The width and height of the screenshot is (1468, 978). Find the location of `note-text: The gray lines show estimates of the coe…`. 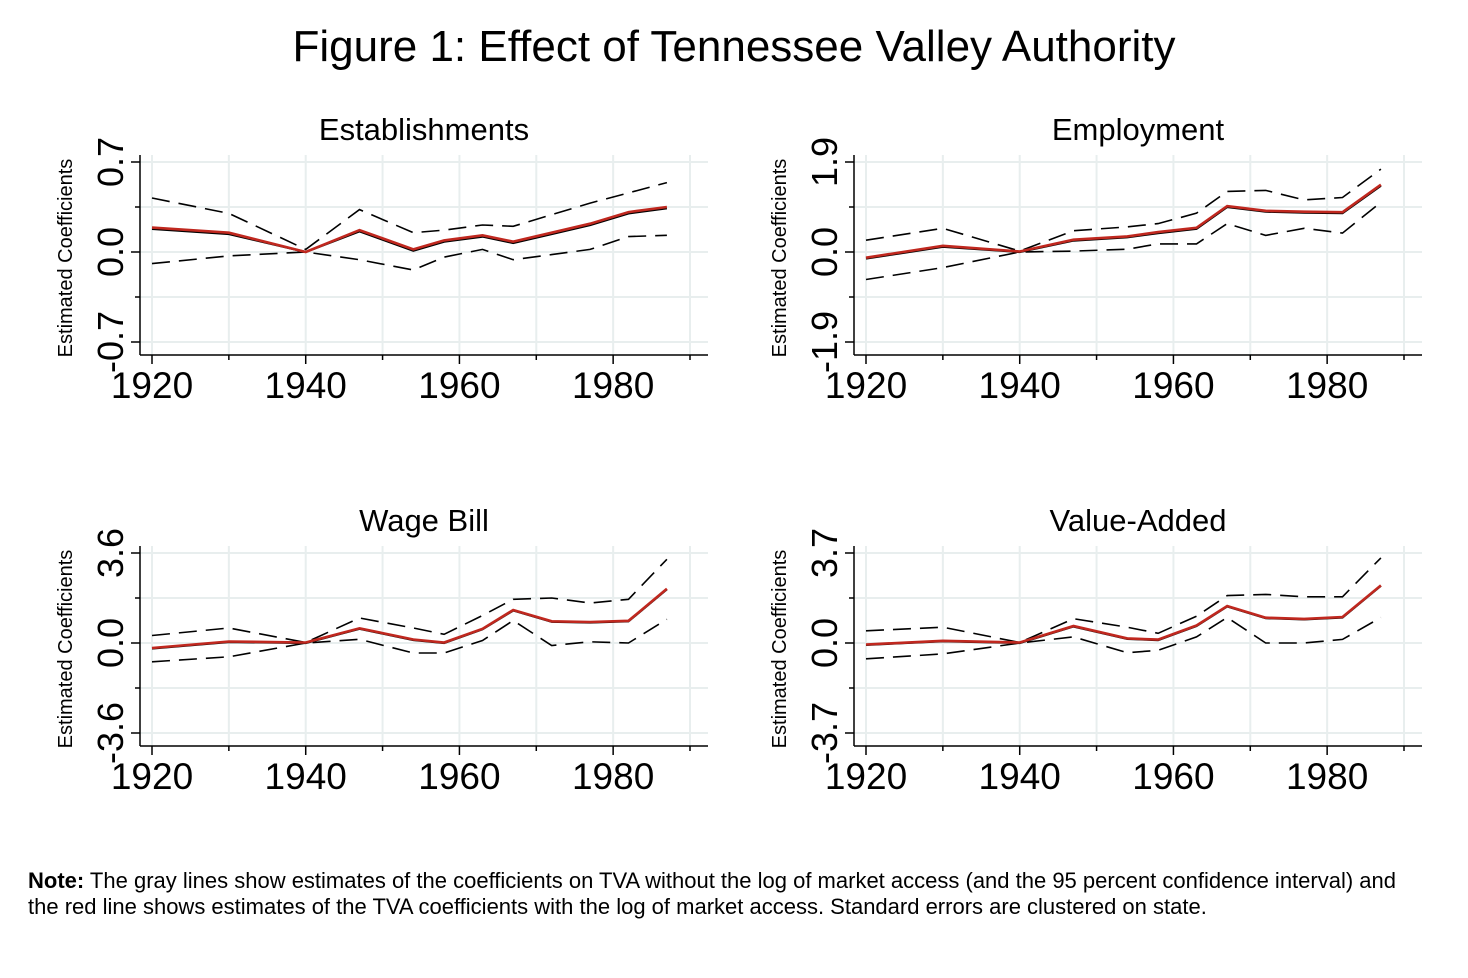

note-text: The gray lines show estimates of the coe… is located at coordinates (712, 893).